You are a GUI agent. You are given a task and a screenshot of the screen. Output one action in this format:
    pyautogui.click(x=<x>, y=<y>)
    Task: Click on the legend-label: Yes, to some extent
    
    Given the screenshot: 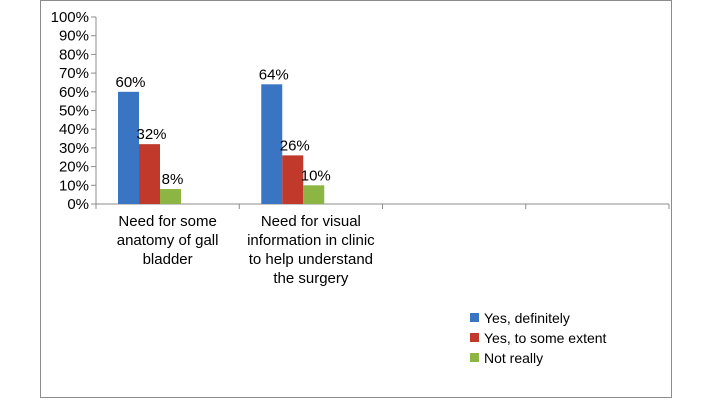 What is the action you would take?
    pyautogui.click(x=545, y=338)
    